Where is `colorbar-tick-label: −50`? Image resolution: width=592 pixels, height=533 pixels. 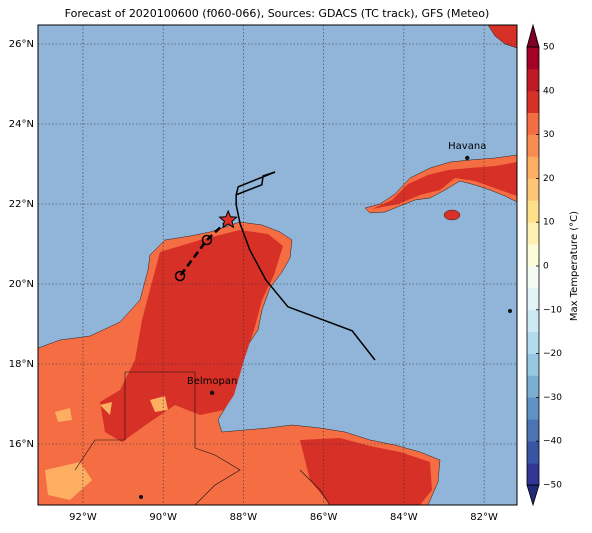 colorbar-tick-label: −50 is located at coordinates (552, 486).